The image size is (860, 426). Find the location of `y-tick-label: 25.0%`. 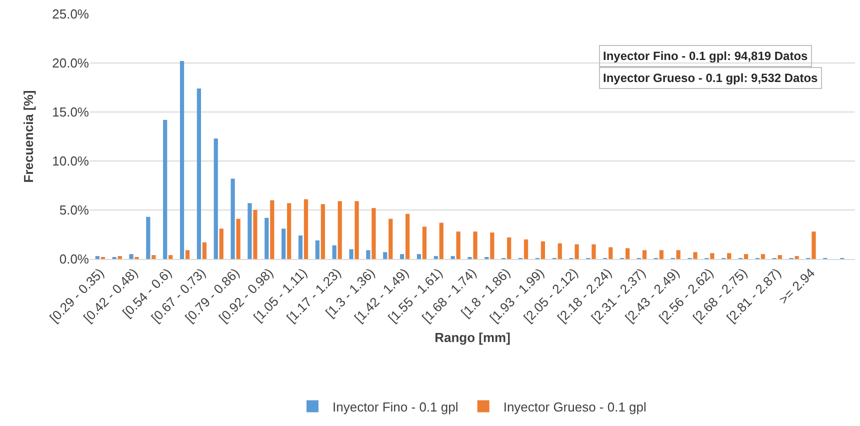

y-tick-label: 25.0% is located at coordinates (71, 14).